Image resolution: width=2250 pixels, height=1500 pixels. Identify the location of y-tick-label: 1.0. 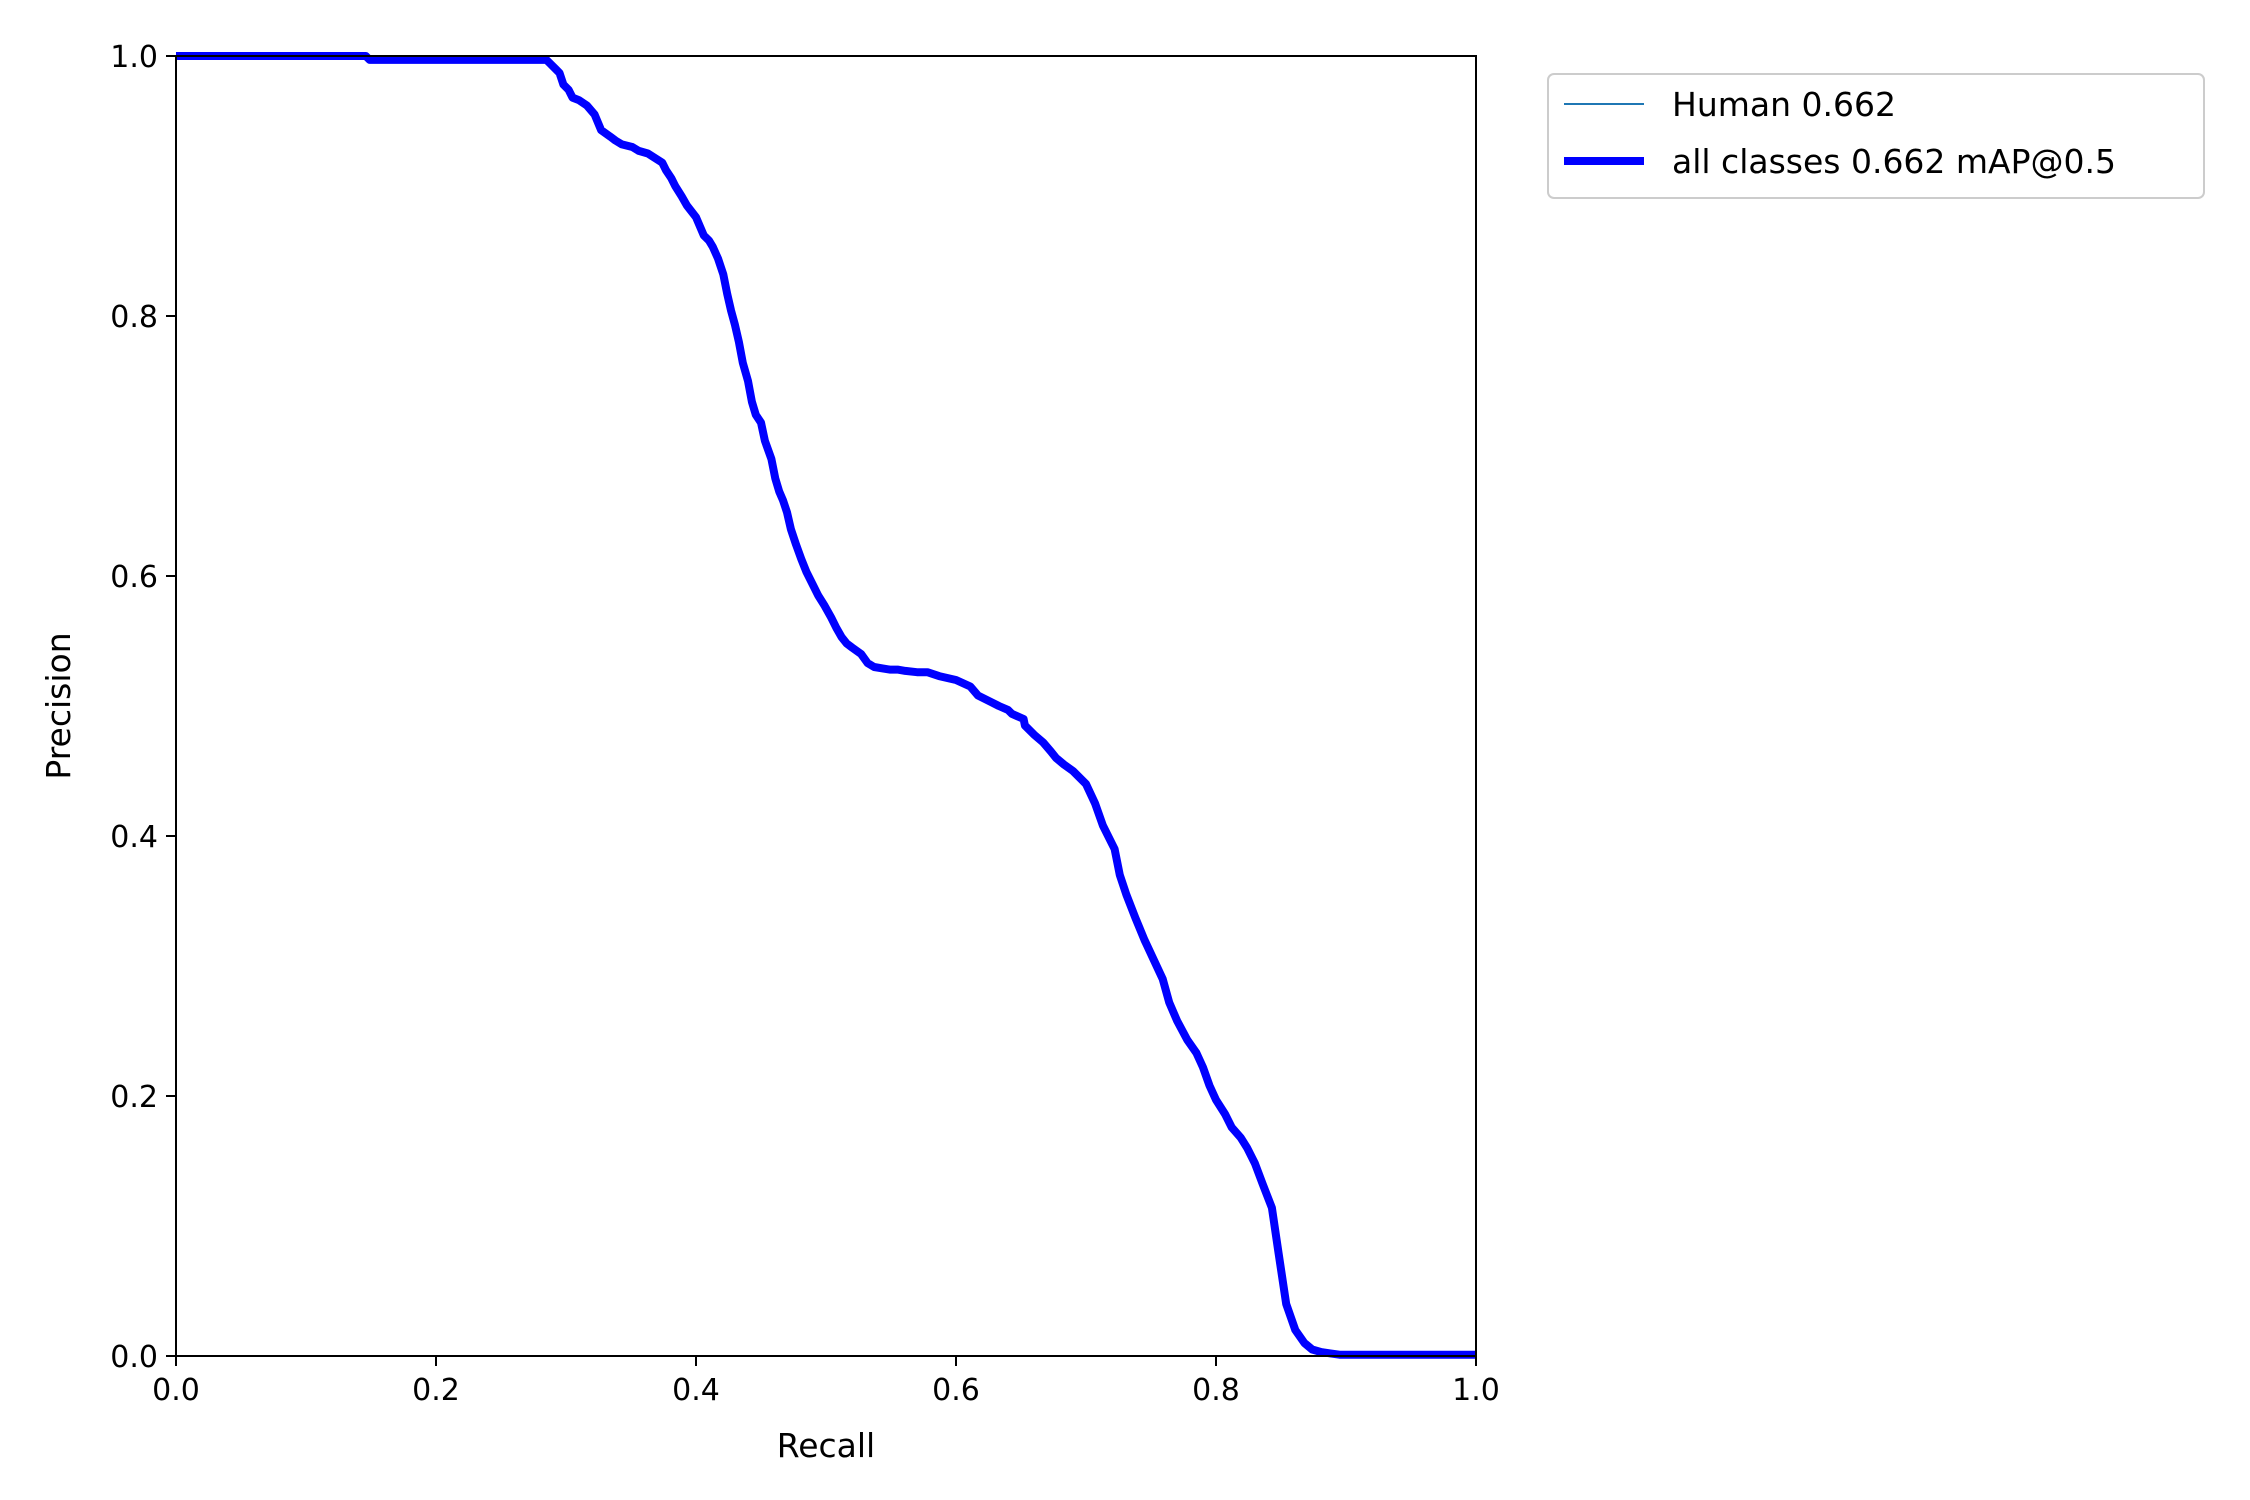
(134, 57).